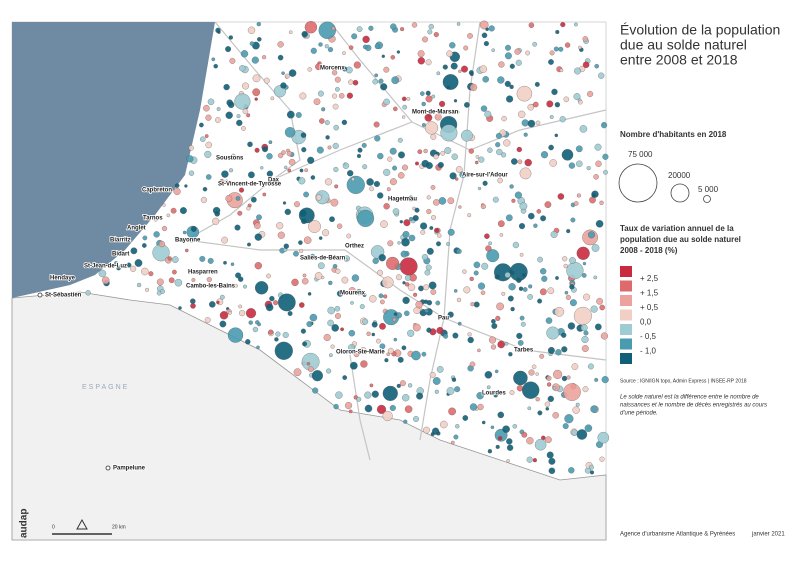 The height and width of the screenshot is (566, 800). What do you see at coordinates (679, 60) in the screenshot?
I see `title-line: entre 2008 et 2018` at bounding box center [679, 60].